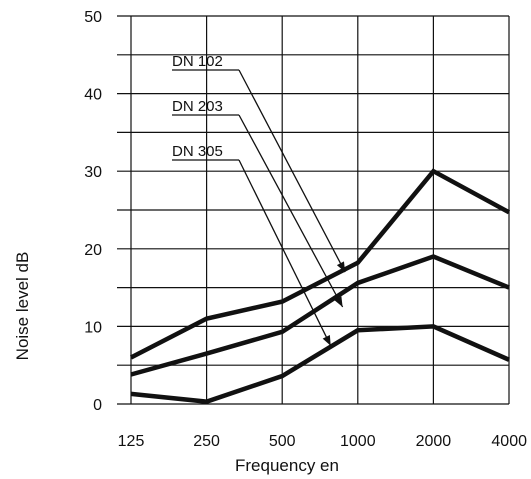 This screenshot has height=479, width=531. I want to click on x-tick-label: 125, so click(131, 441).